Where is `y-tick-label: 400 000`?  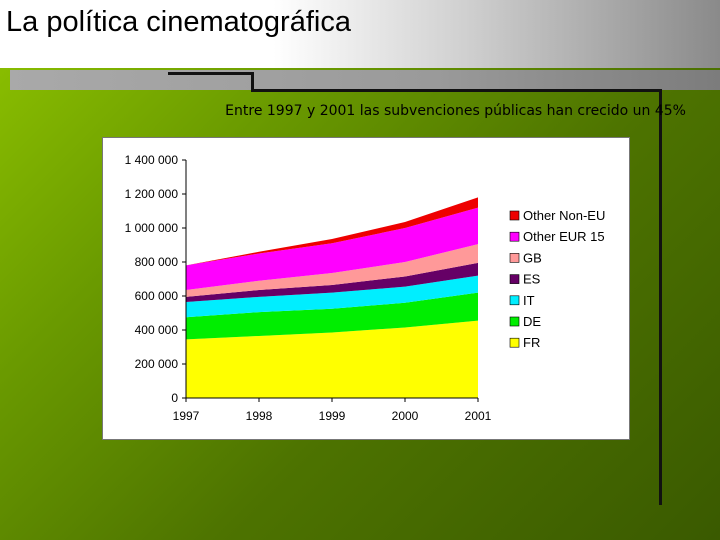 y-tick-label: 400 000 is located at coordinates (157, 330).